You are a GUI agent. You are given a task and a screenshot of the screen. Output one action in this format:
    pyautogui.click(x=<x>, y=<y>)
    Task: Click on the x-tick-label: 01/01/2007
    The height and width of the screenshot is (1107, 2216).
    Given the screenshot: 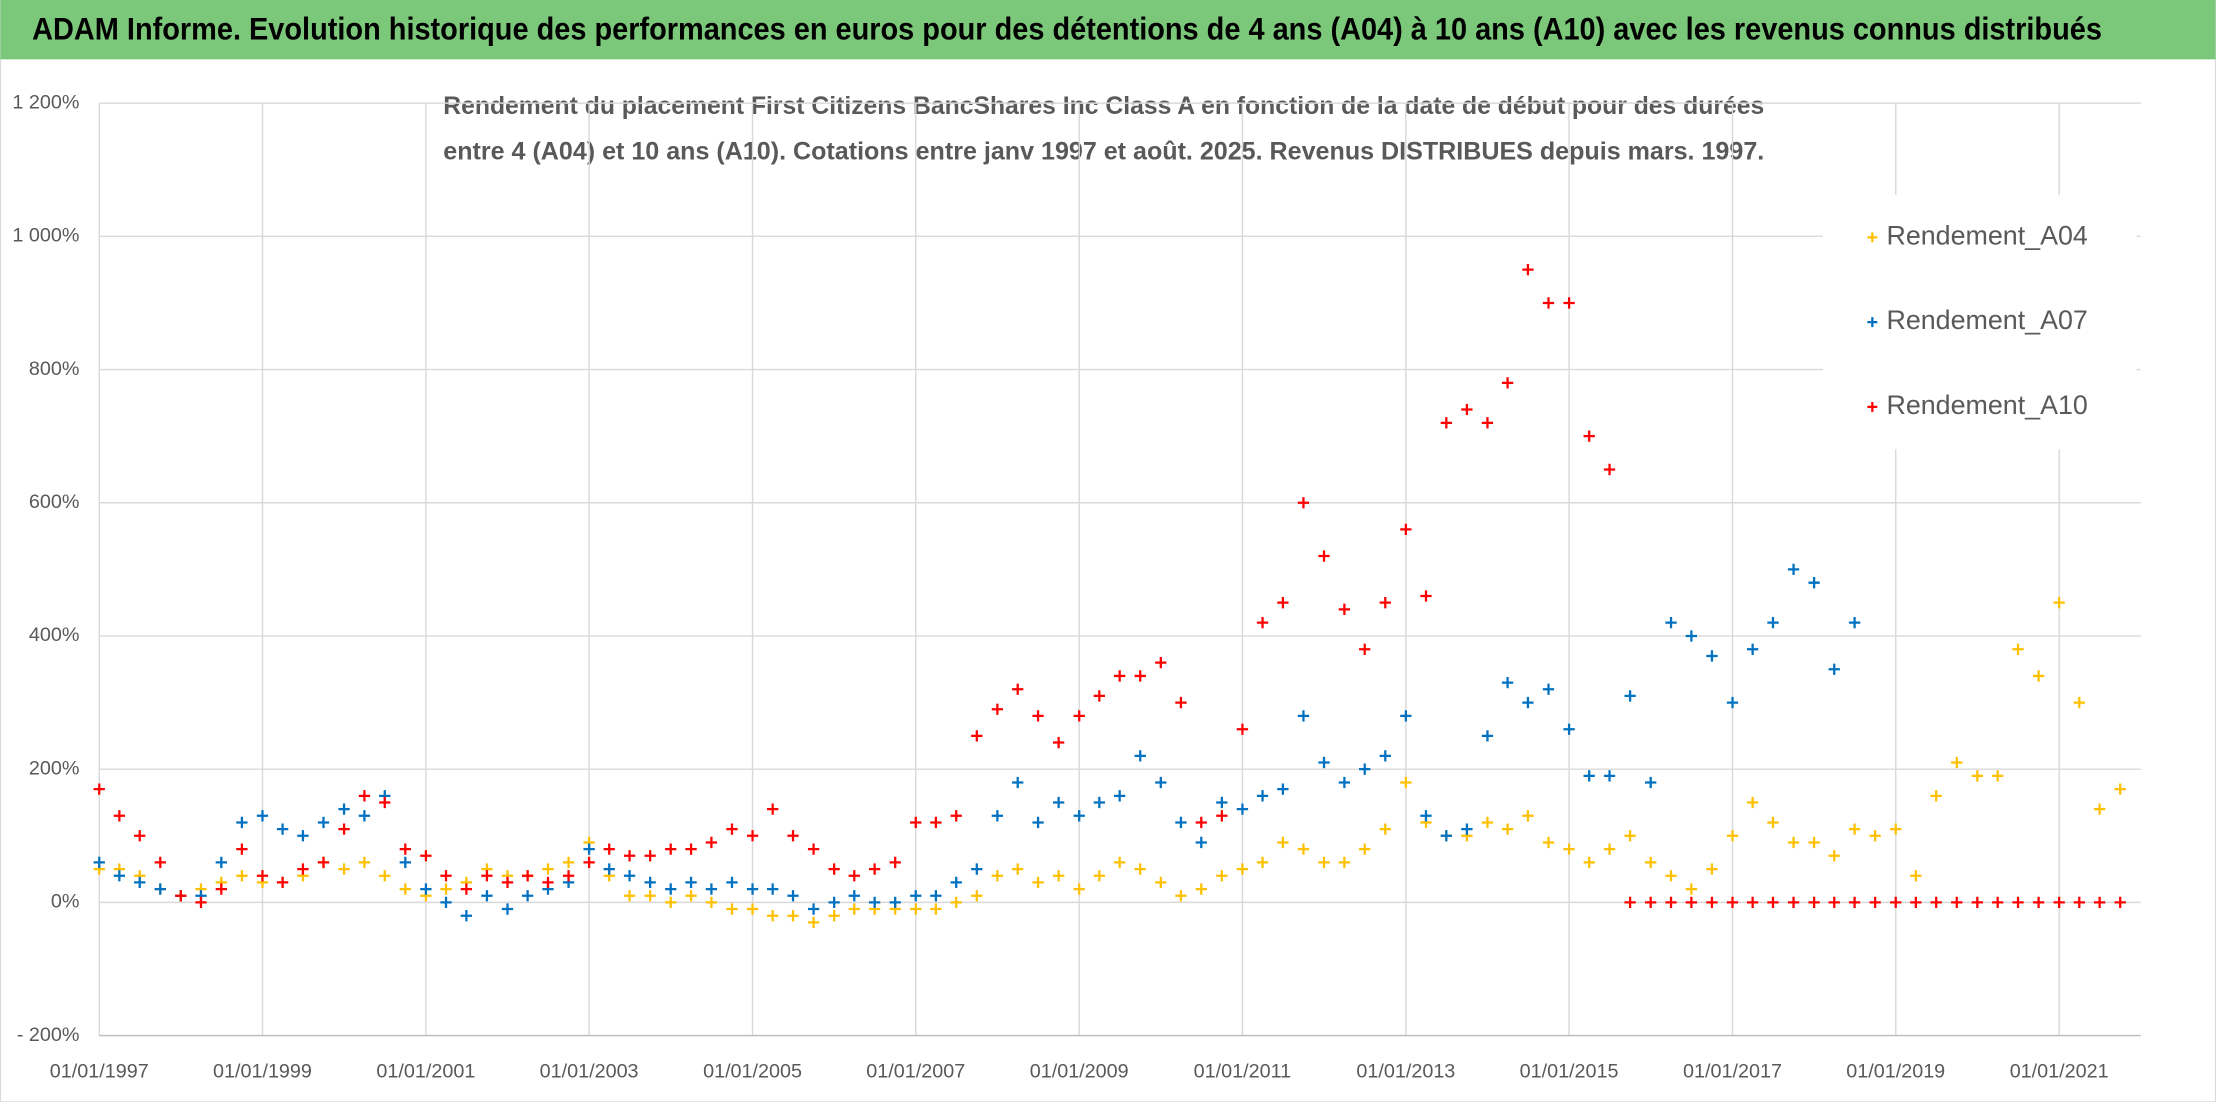 What is the action you would take?
    pyautogui.click(x=915, y=1072)
    